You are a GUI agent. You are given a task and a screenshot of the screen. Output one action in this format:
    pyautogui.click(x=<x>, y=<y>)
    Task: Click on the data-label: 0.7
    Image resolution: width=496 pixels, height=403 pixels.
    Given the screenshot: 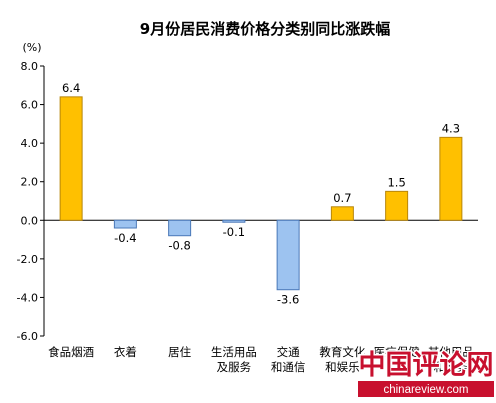 What is the action you would take?
    pyautogui.click(x=342, y=198)
    